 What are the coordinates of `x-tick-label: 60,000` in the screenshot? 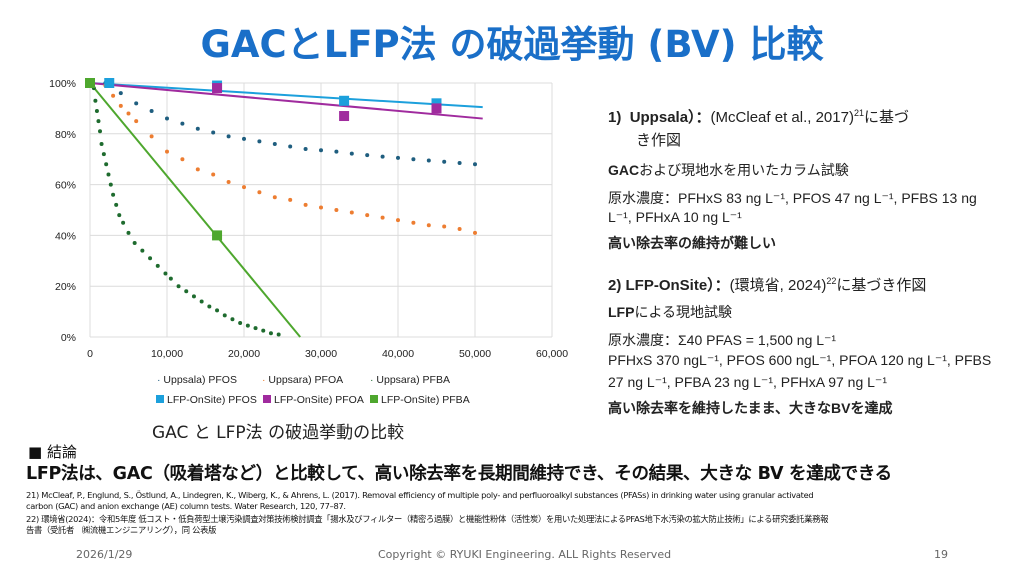 It's located at (552, 354).